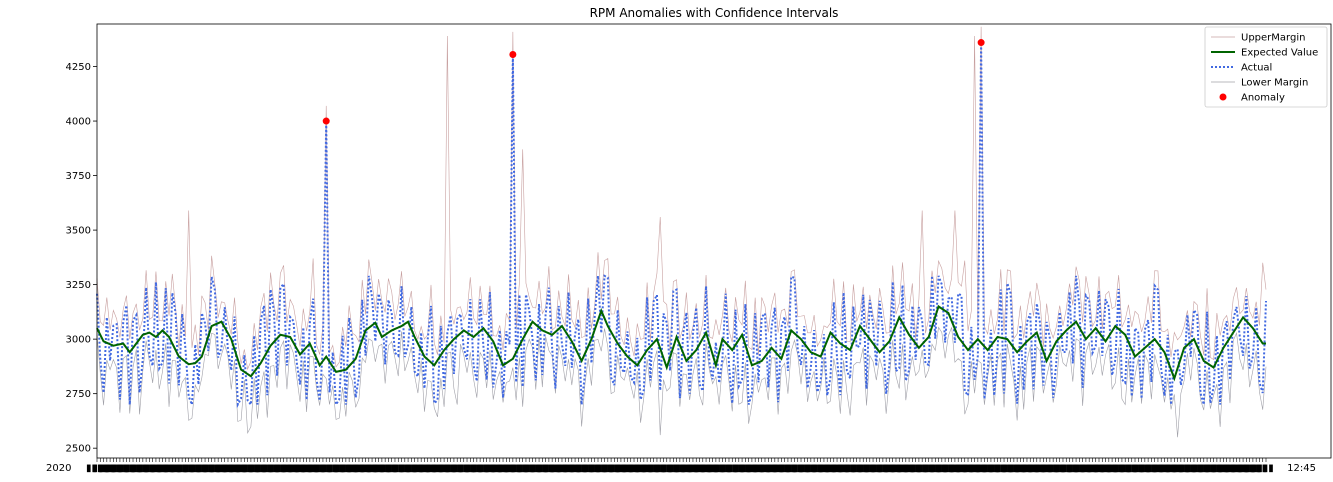  What do you see at coordinates (78, 67) in the screenshot?
I see `y-tick-label: 4250` at bounding box center [78, 67].